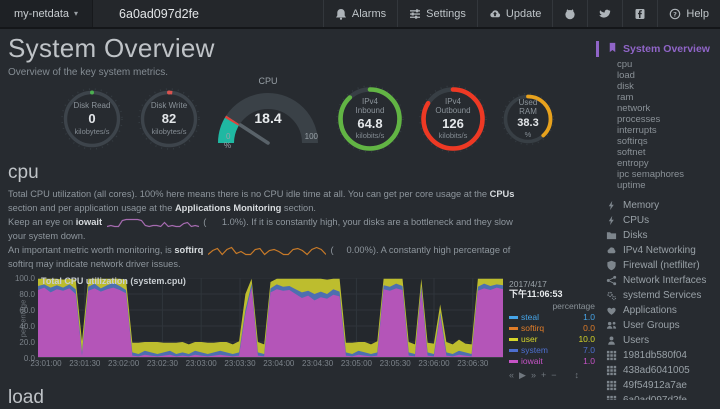 This screenshot has height=409, width=720. What do you see at coordinates (658, 75) in the screenshot?
I see `sidebar-subitem-load: load` at bounding box center [658, 75].